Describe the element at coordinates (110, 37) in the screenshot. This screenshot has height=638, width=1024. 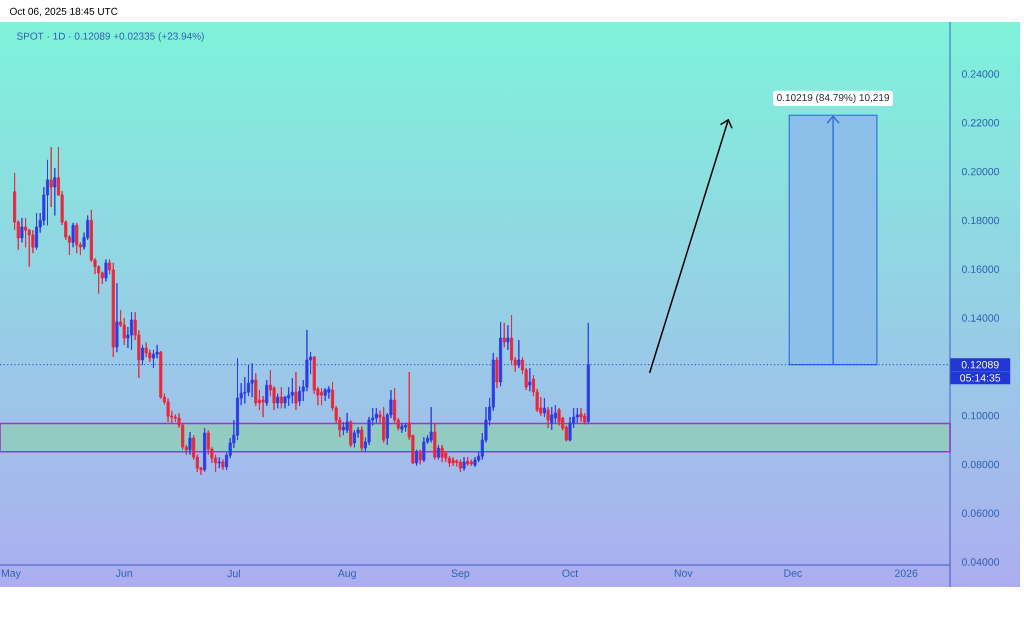
I see `text: SPOT · 1D · 0.12089 +0.02335 (+23.94%)` at that location.